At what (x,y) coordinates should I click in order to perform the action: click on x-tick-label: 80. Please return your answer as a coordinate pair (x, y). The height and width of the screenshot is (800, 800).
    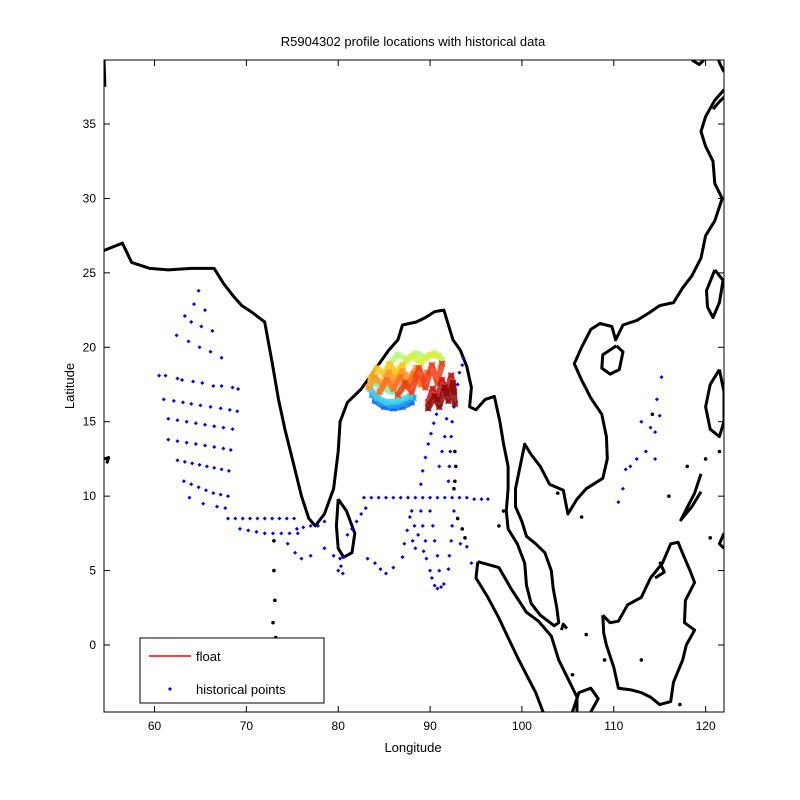
    Looking at the image, I should click on (339, 726).